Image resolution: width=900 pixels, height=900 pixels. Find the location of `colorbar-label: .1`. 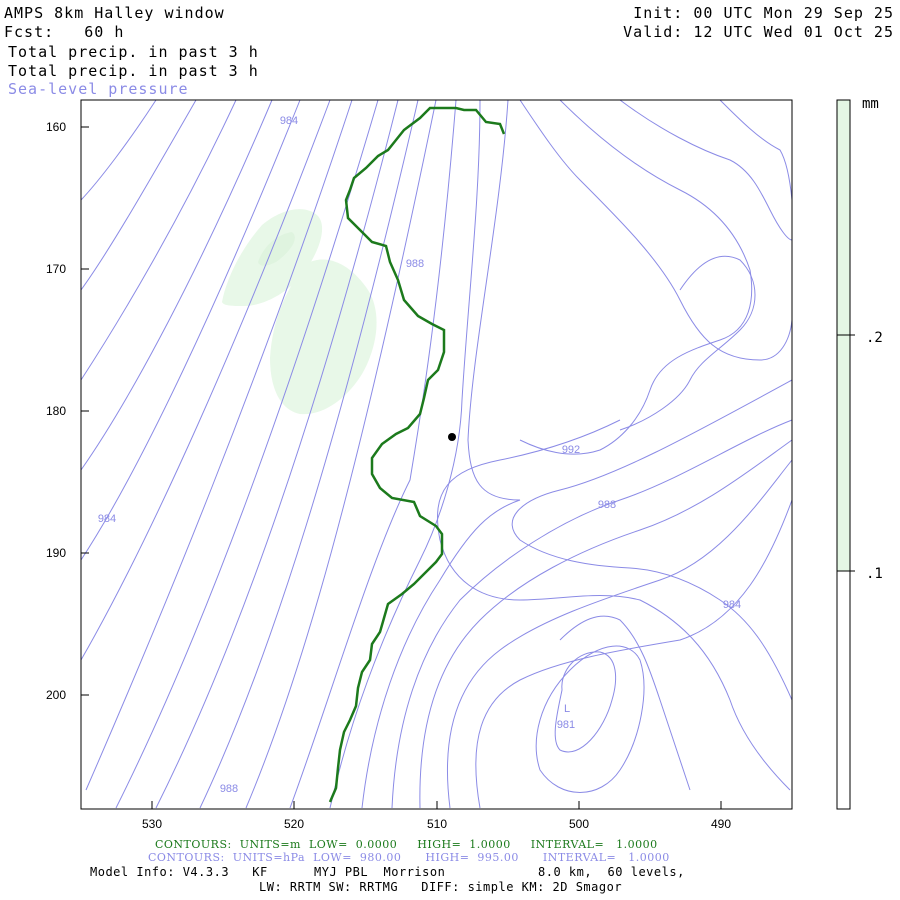

colorbar-label: .1 is located at coordinates (874, 574).